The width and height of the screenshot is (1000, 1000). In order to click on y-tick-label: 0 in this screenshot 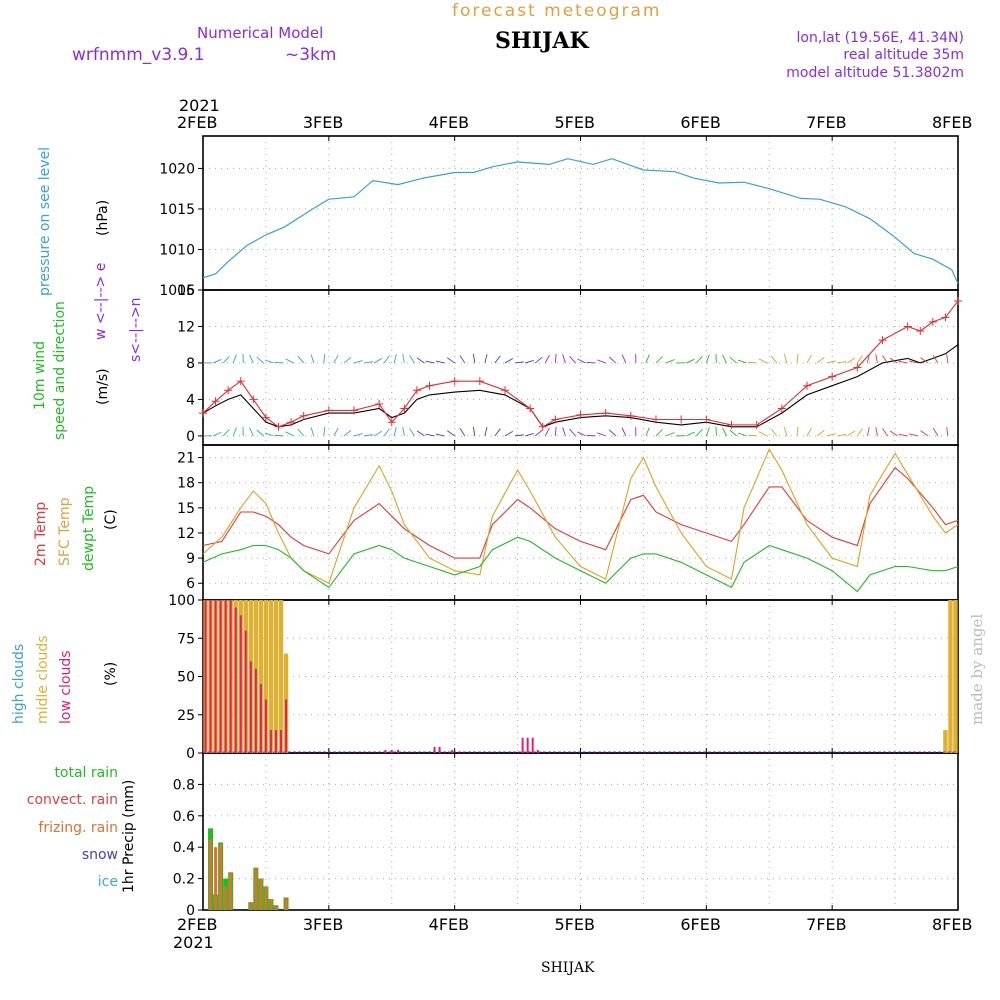, I will do `click(190, 437)`.